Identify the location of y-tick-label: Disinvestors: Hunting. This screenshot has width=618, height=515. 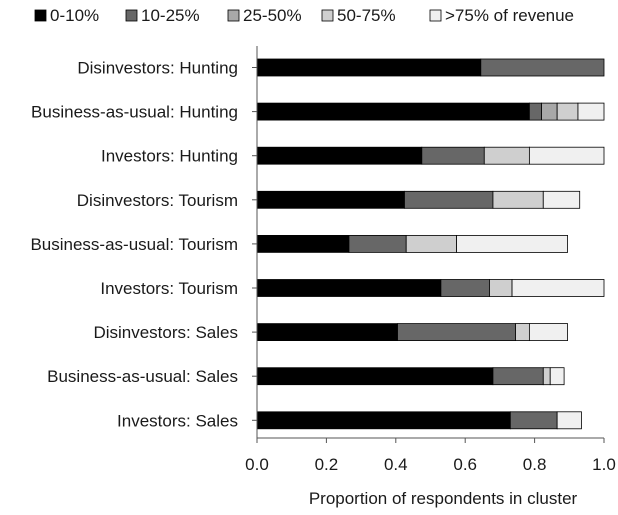
(157, 68).